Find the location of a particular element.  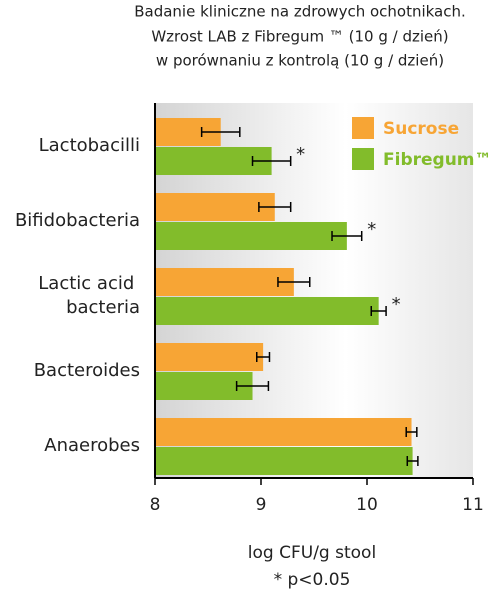

legend-label: Sucrose is located at coordinates (421, 129).